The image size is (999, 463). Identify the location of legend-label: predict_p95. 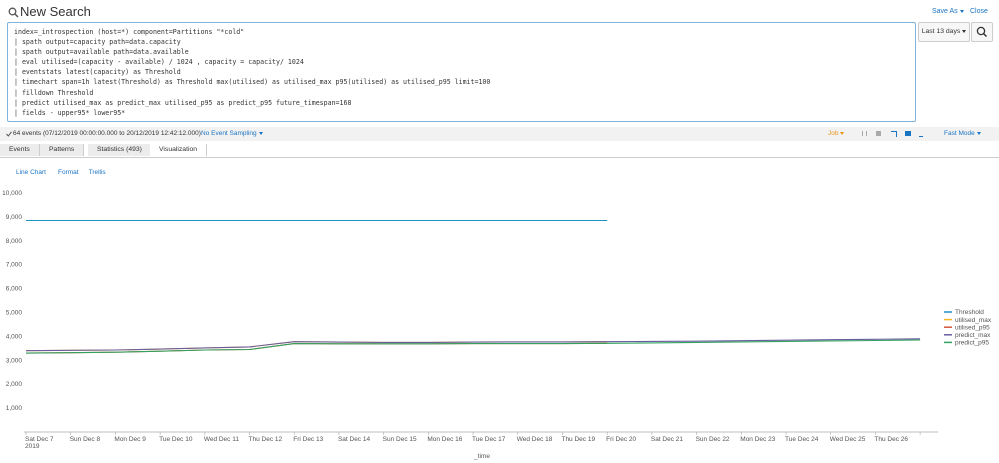
(972, 343).